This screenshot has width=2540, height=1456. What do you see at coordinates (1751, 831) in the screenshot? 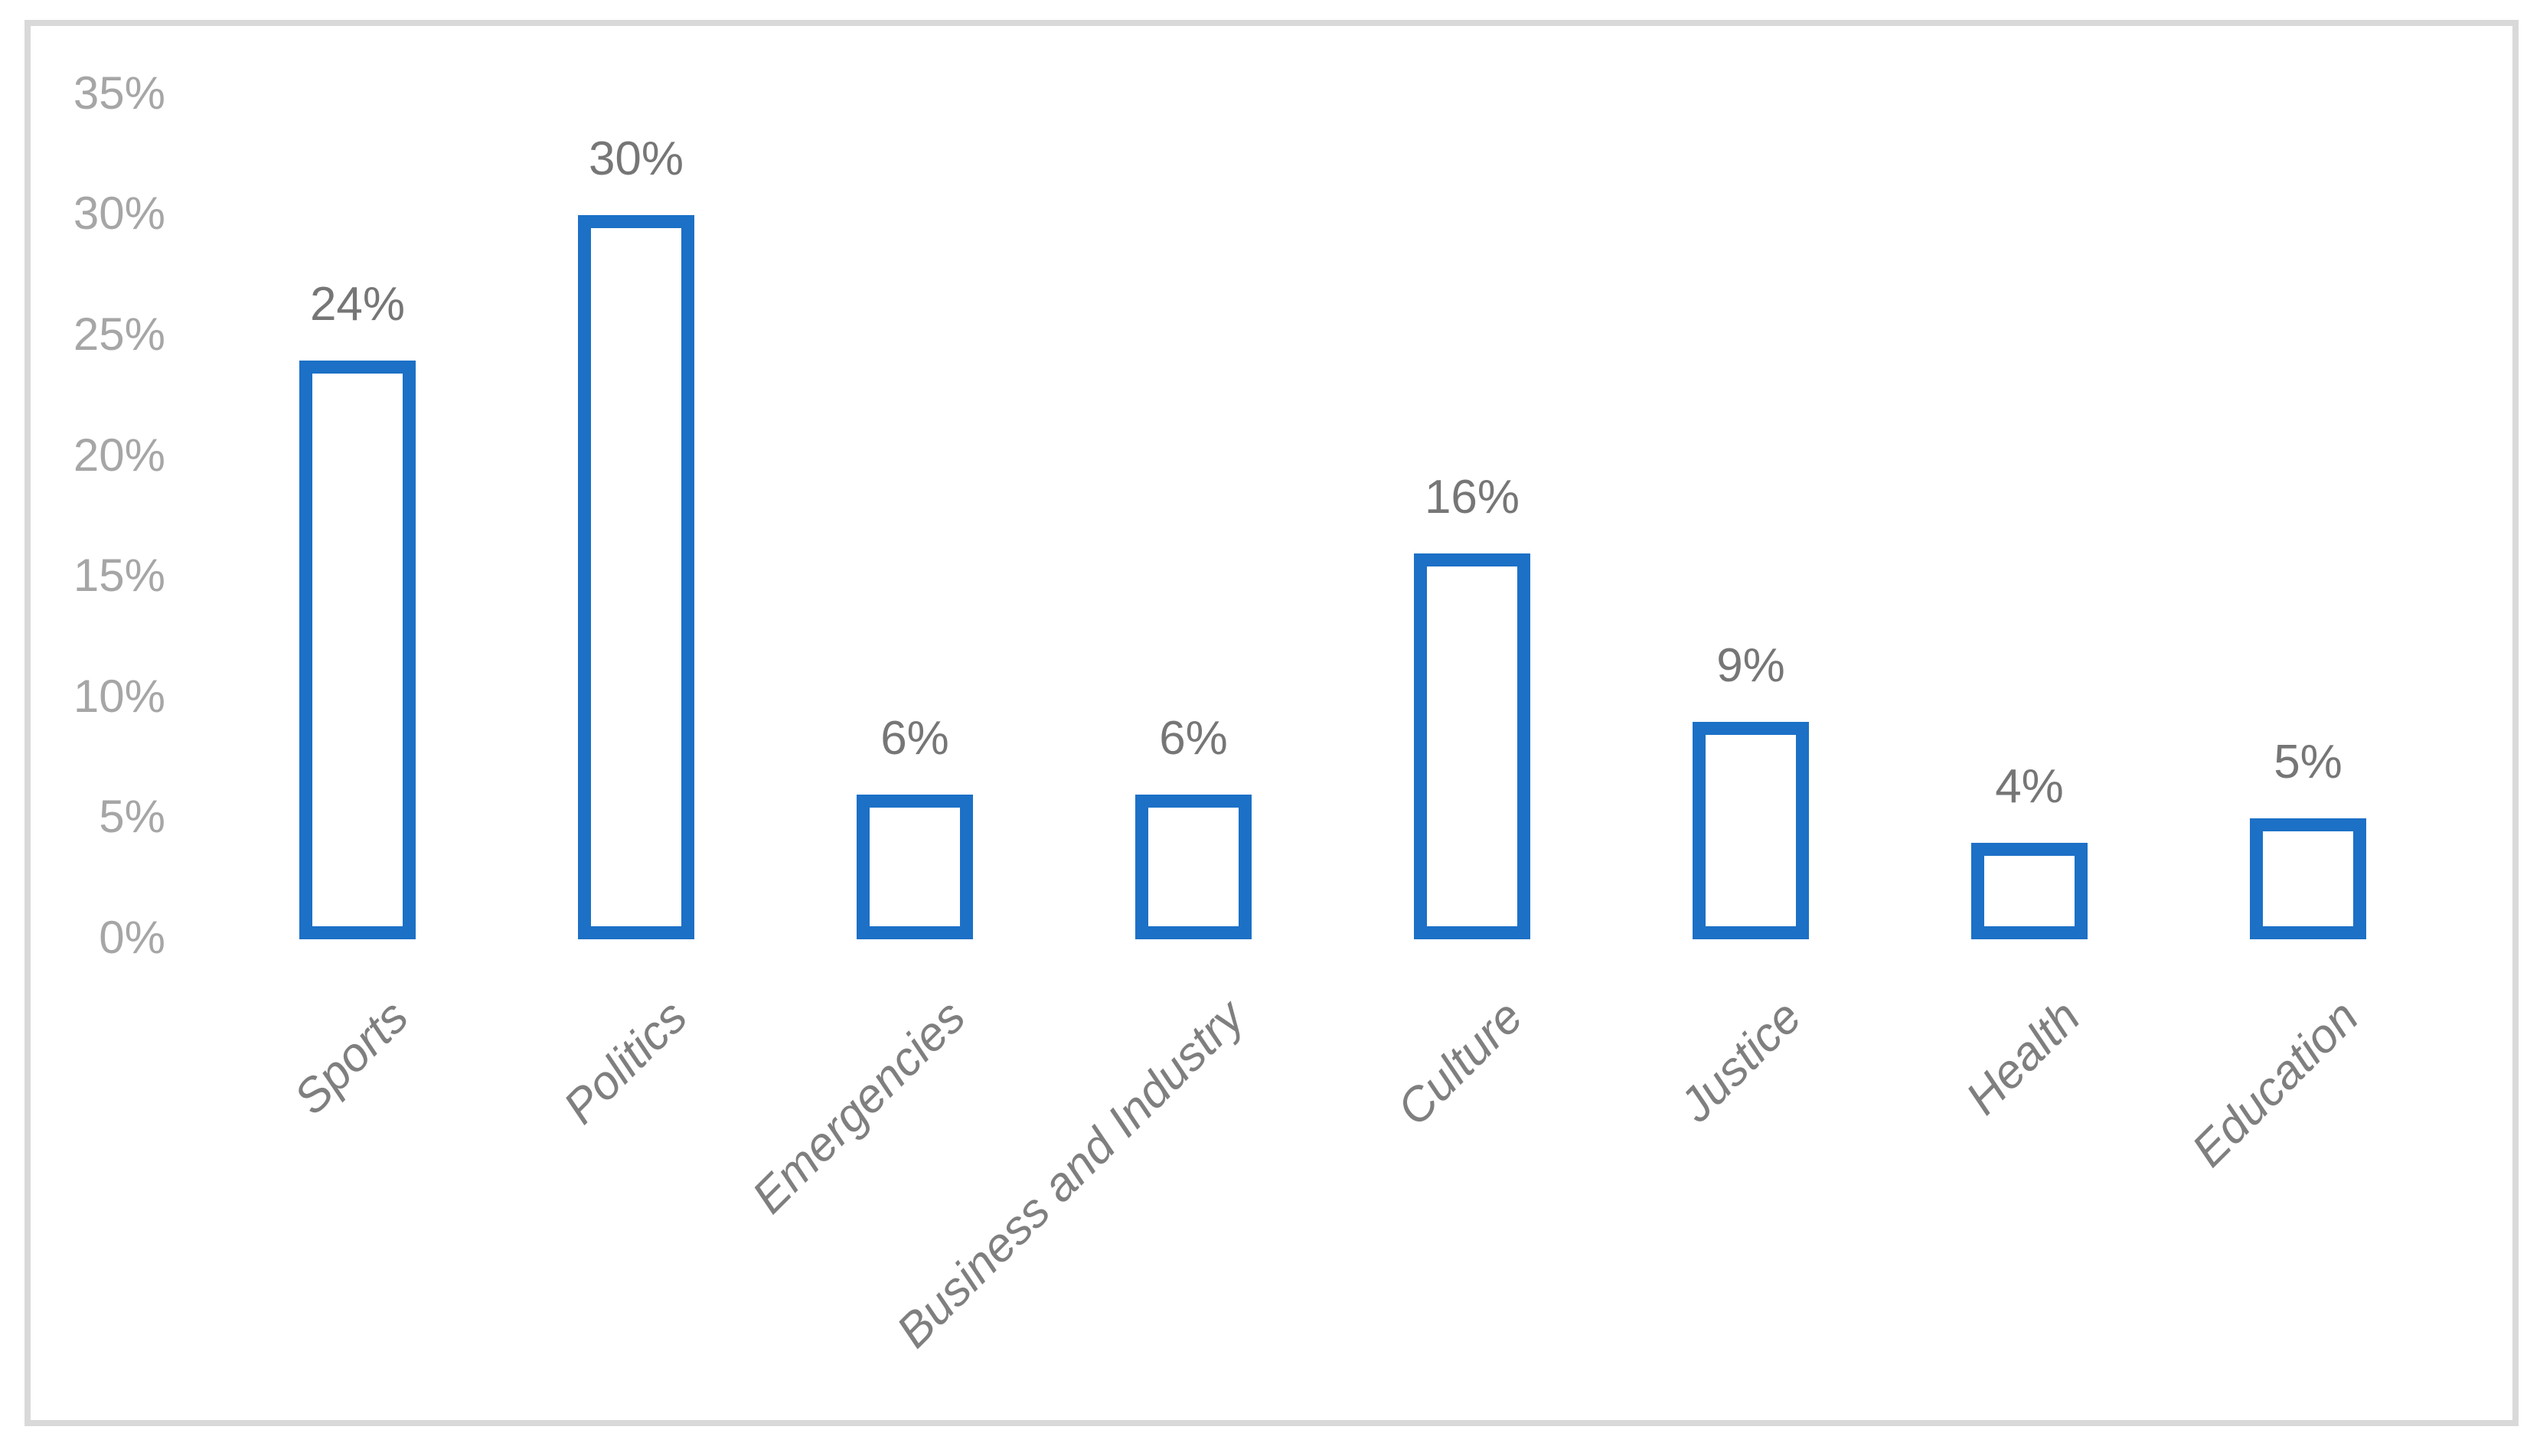
I see `bar-justice` at bounding box center [1751, 831].